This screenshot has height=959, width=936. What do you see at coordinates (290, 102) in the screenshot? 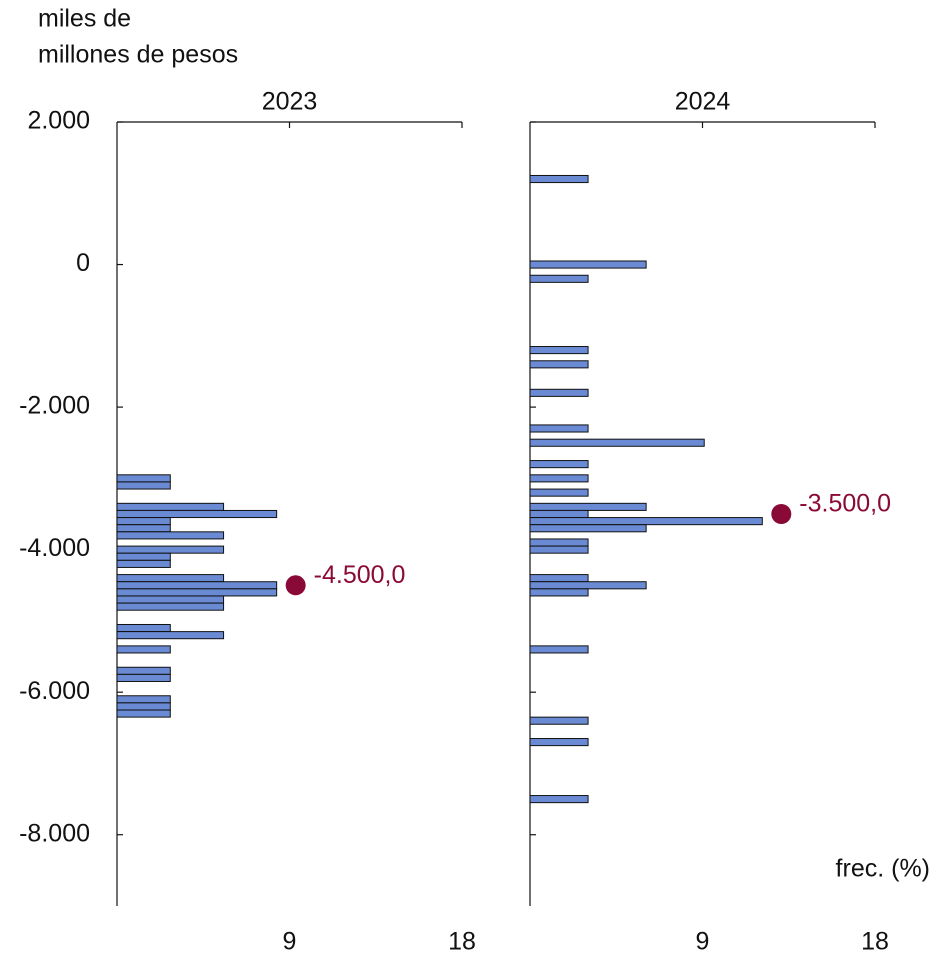
I see `panel-title: 2023` at bounding box center [290, 102].